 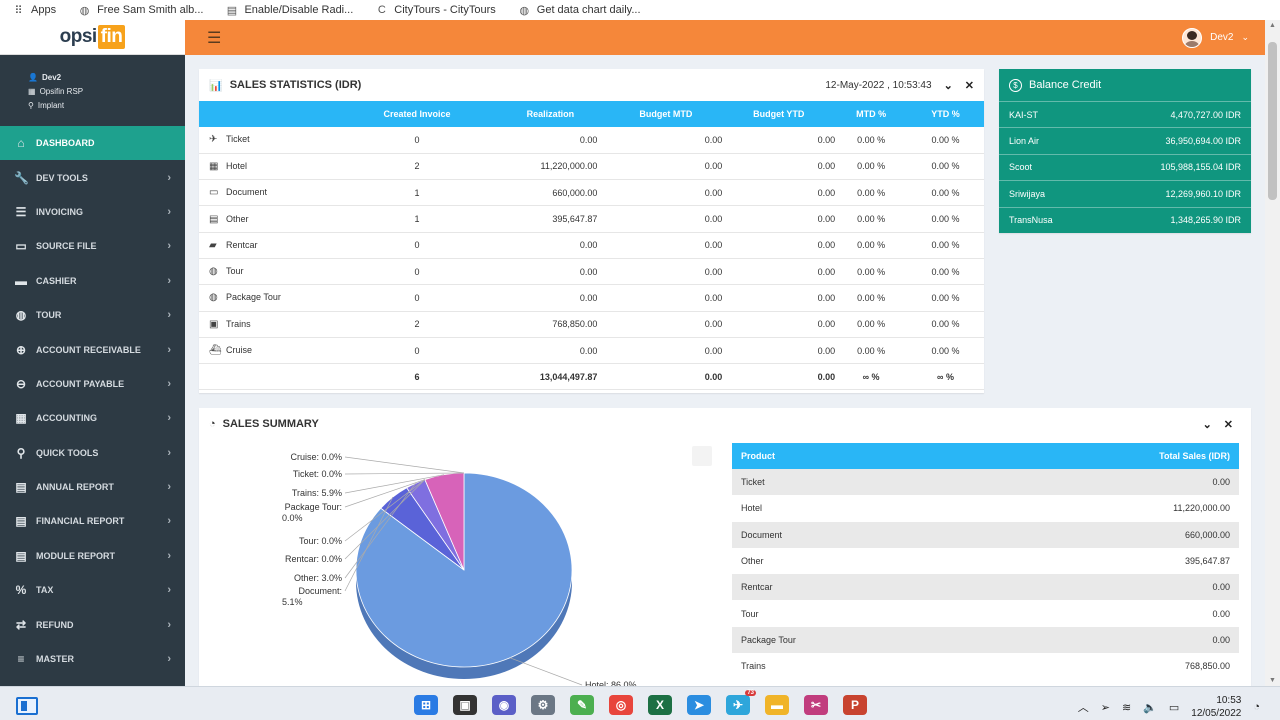 What do you see at coordinates (213, 140) in the screenshot?
I see `plane-icon: ✈` at bounding box center [213, 140].